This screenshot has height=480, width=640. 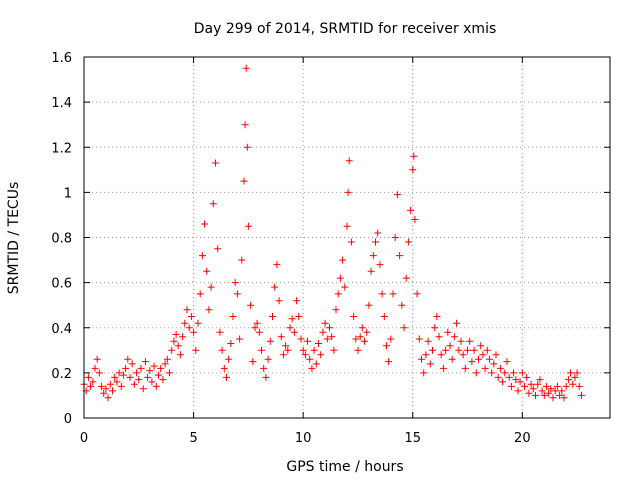 I want to click on y-tick-label: 0.2, so click(x=61, y=374).